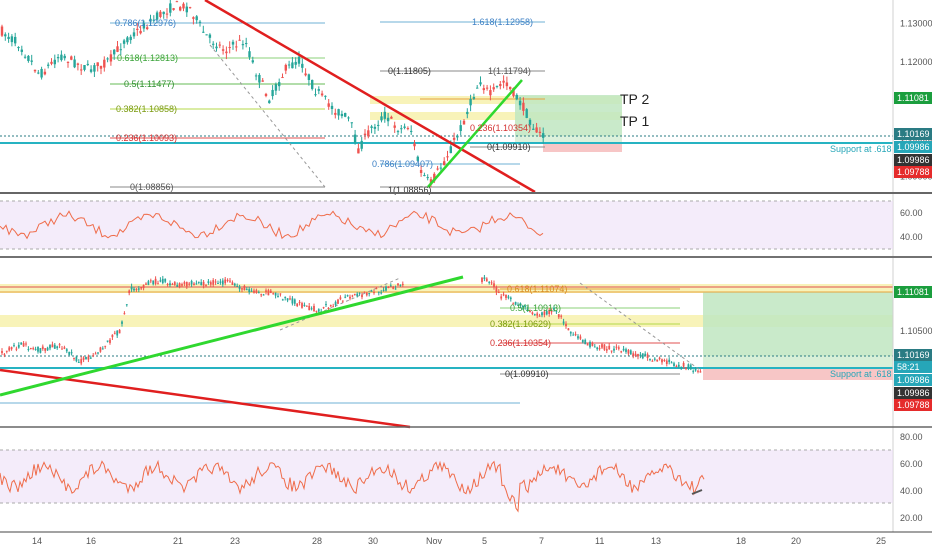 Image resolution: width=932 pixels, height=555 pixels. Describe the element at coordinates (535, 308) in the screenshot. I see `fib-label: 0.5(1.10913)` at that location.